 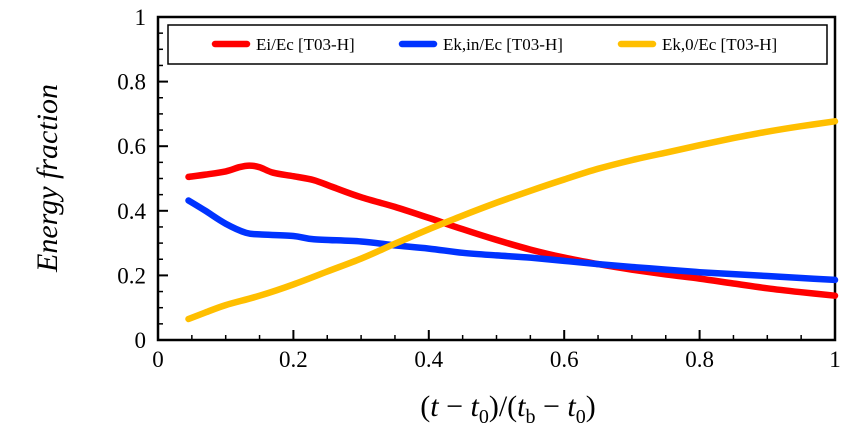 I want to click on x-tick-label: 0.6, so click(x=564, y=359).